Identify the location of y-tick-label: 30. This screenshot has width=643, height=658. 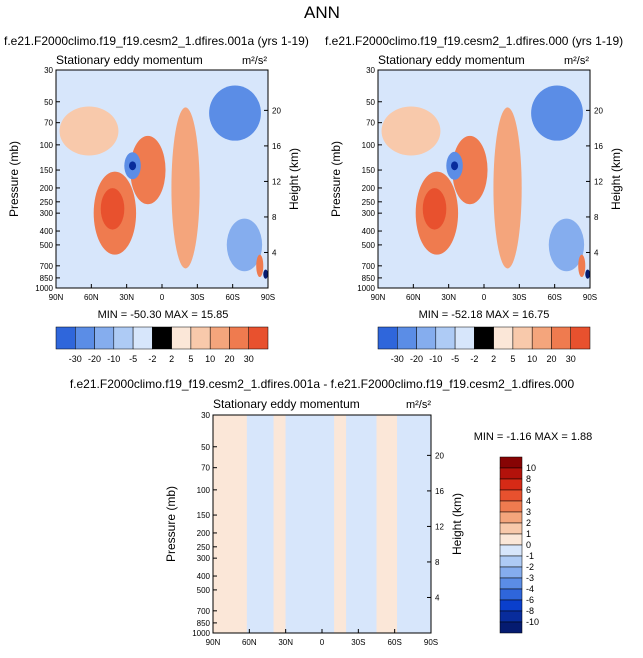
(48, 70).